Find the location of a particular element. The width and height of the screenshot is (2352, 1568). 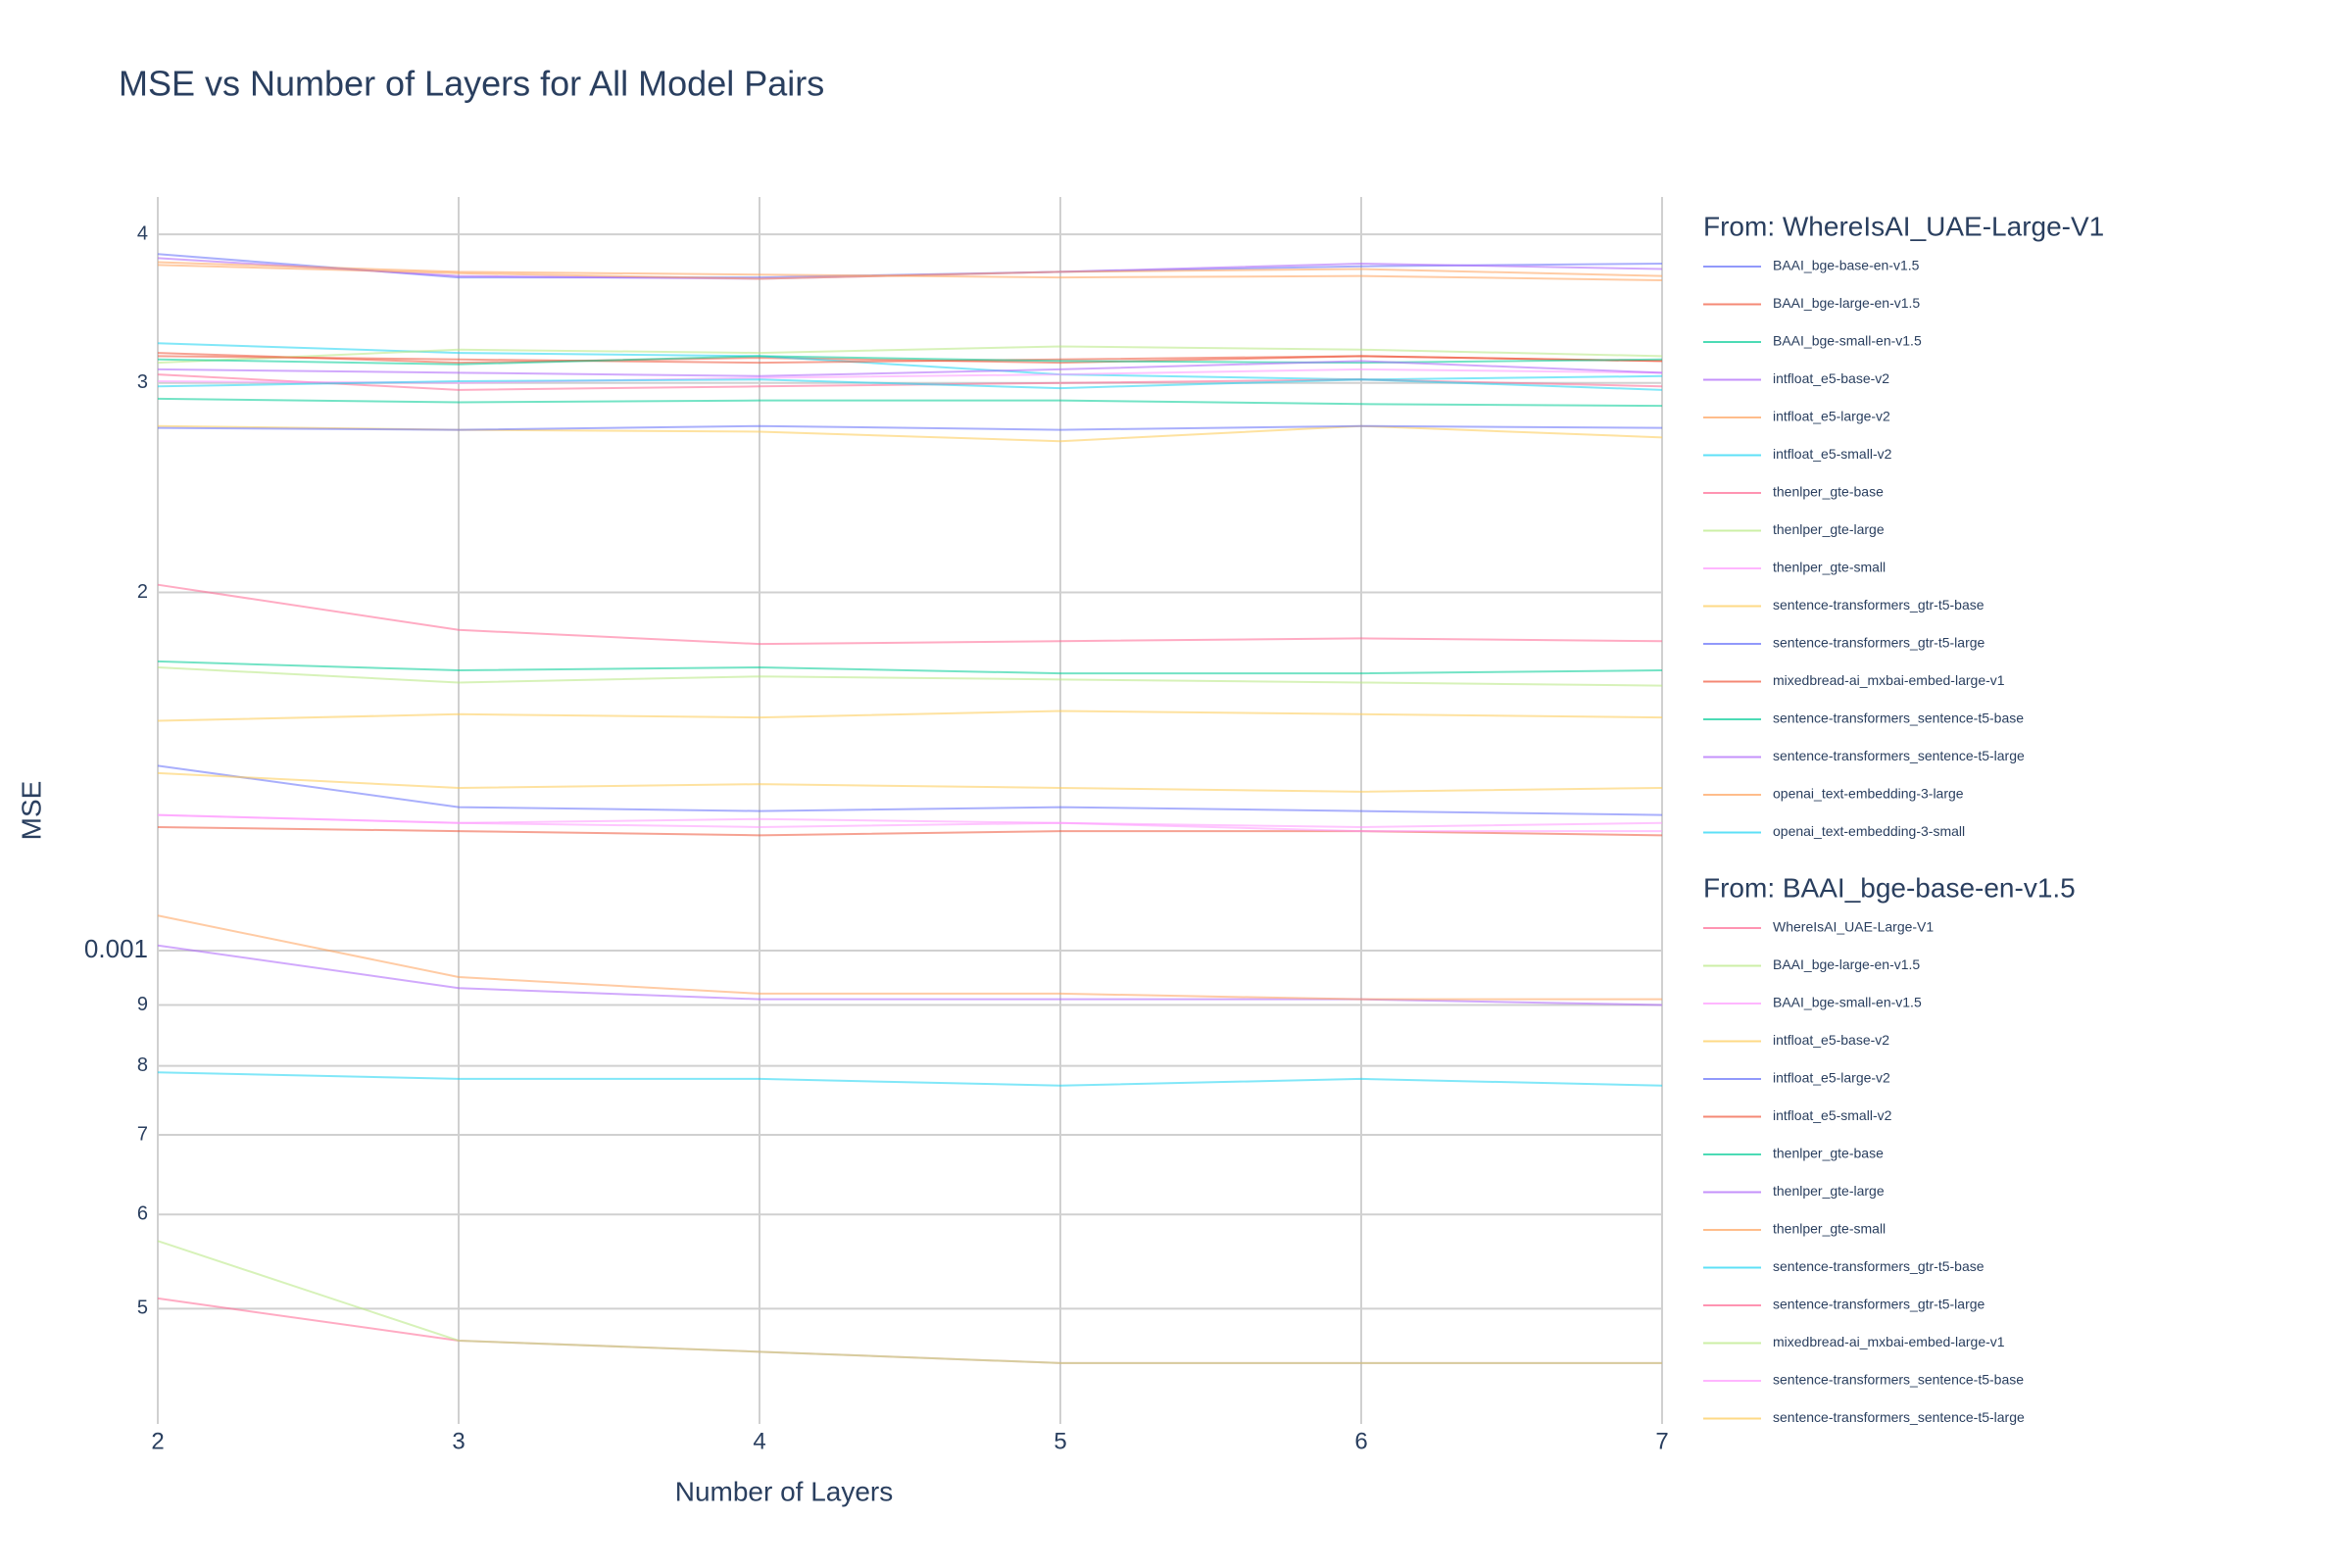

y-tick-label: 0.001 is located at coordinates (116, 948).